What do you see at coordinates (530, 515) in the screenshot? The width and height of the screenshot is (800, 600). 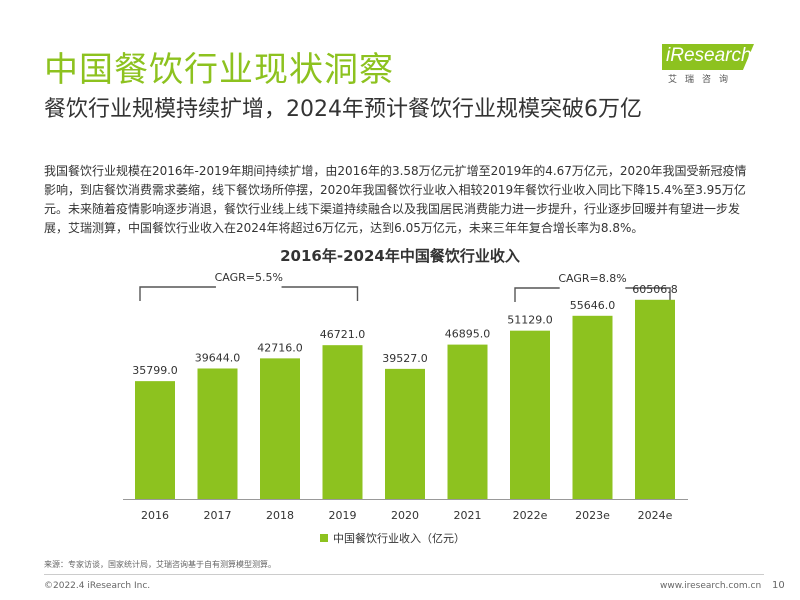 I see `x-tick-label-2022e: 2022e` at bounding box center [530, 515].